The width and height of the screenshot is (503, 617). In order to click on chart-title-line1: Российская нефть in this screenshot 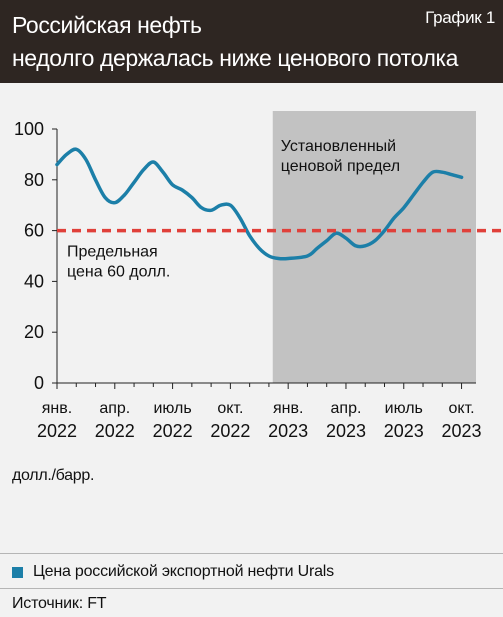, I will do `click(107, 25)`.